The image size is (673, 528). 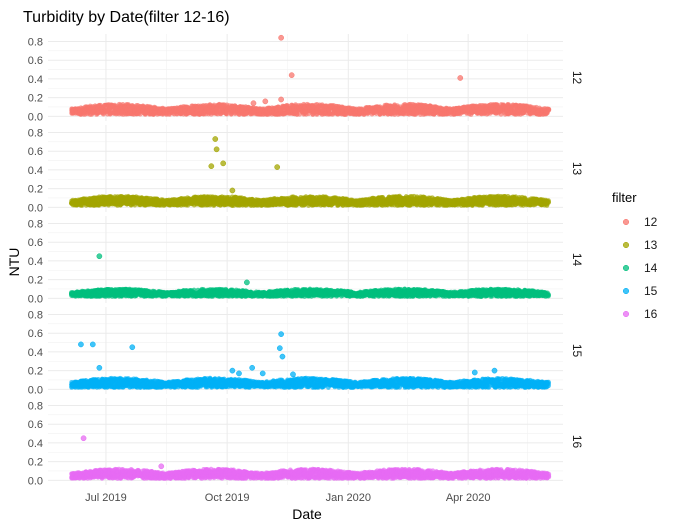 I want to click on facet-panel-13: 0.0 0.2 0.4 0.6 0.8 13, so click(x=306, y=169).